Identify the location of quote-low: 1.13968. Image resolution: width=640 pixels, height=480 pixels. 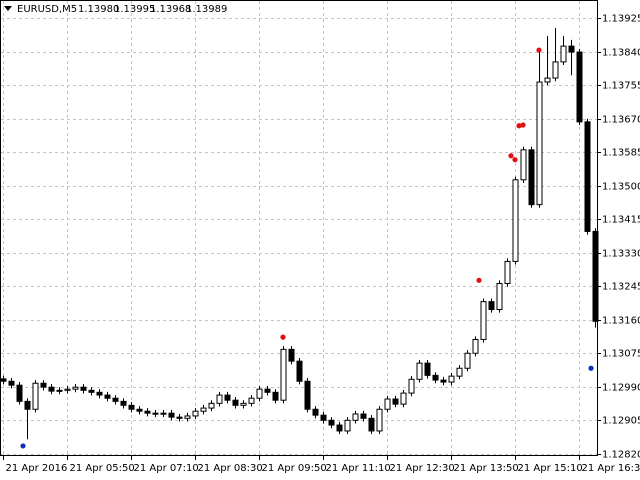
(170, 9).